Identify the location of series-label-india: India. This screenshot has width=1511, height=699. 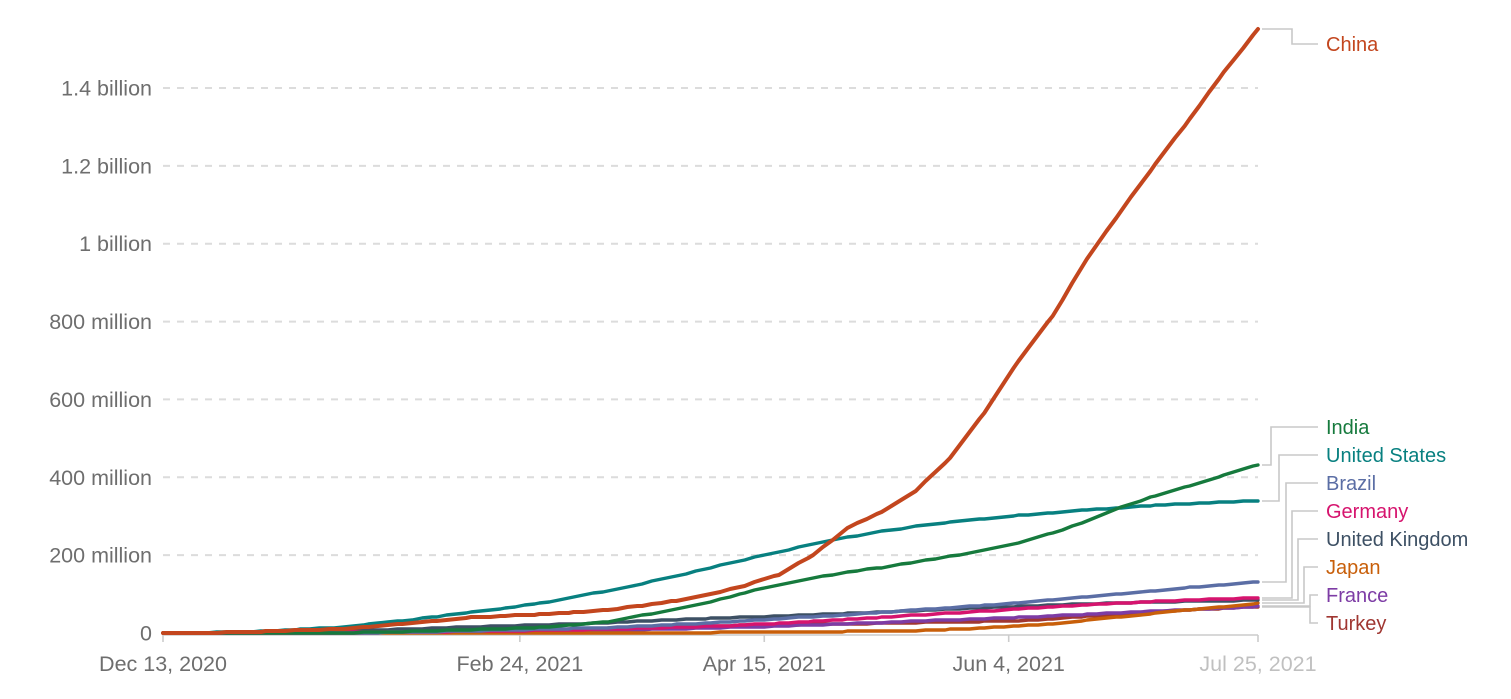
(1348, 428).